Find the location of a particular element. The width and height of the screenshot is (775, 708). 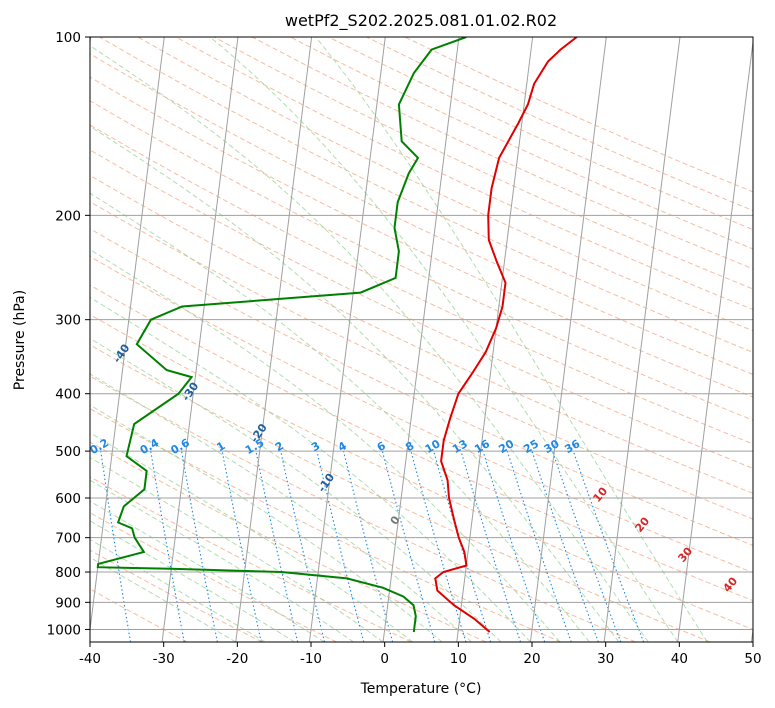

y-tick-label: 200 is located at coordinates (68, 216).